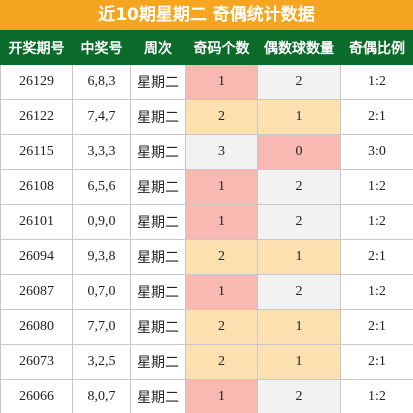 The image size is (413, 413). Describe the element at coordinates (158, 47) in the screenshot. I see `header-cell: 周次` at that location.